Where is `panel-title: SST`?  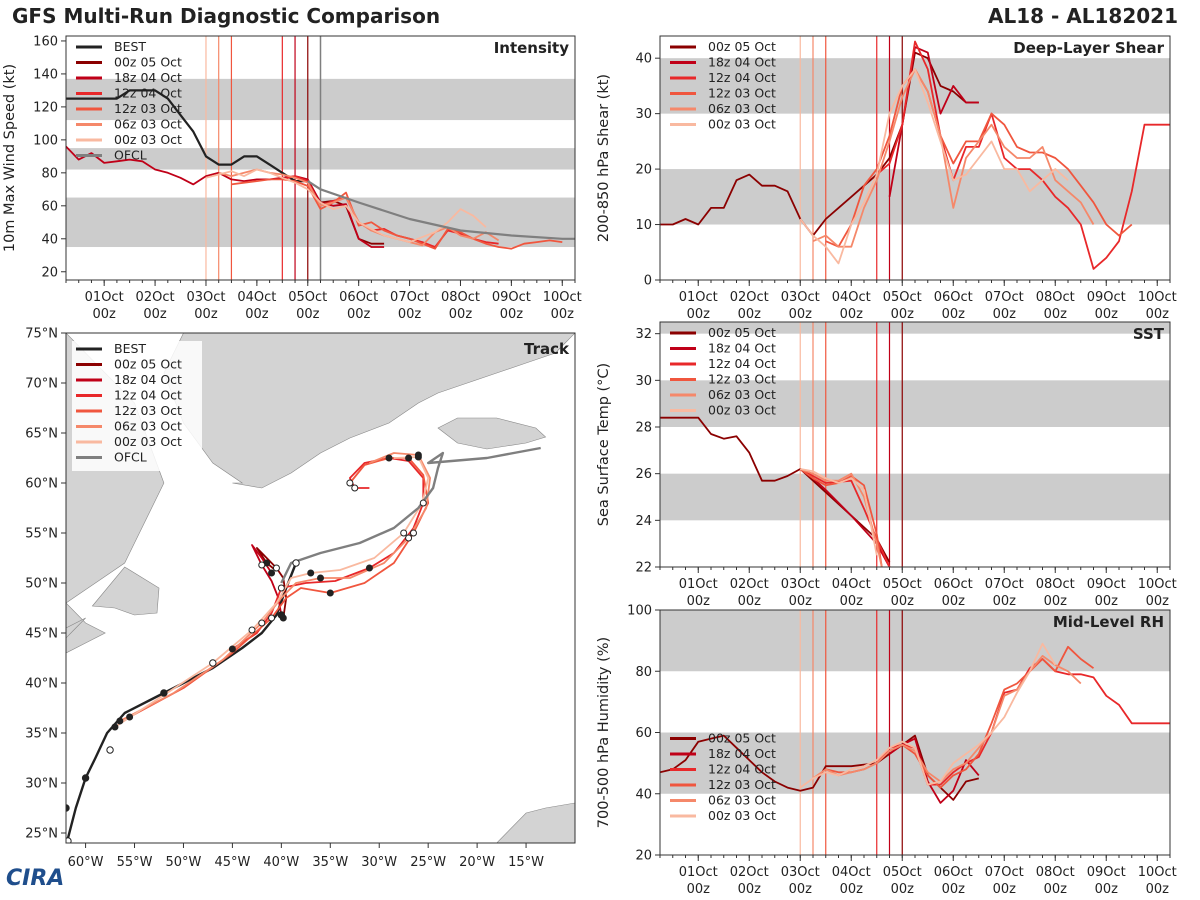
panel-title: SST is located at coordinates (1149, 334).